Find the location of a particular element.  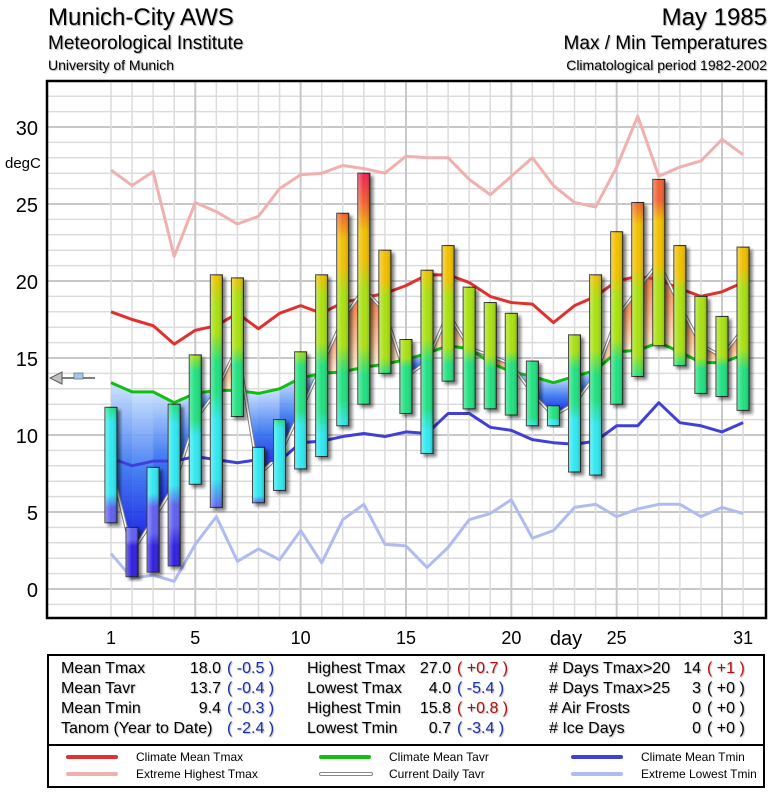

y-tick-label: 25 is located at coordinates (27, 206).